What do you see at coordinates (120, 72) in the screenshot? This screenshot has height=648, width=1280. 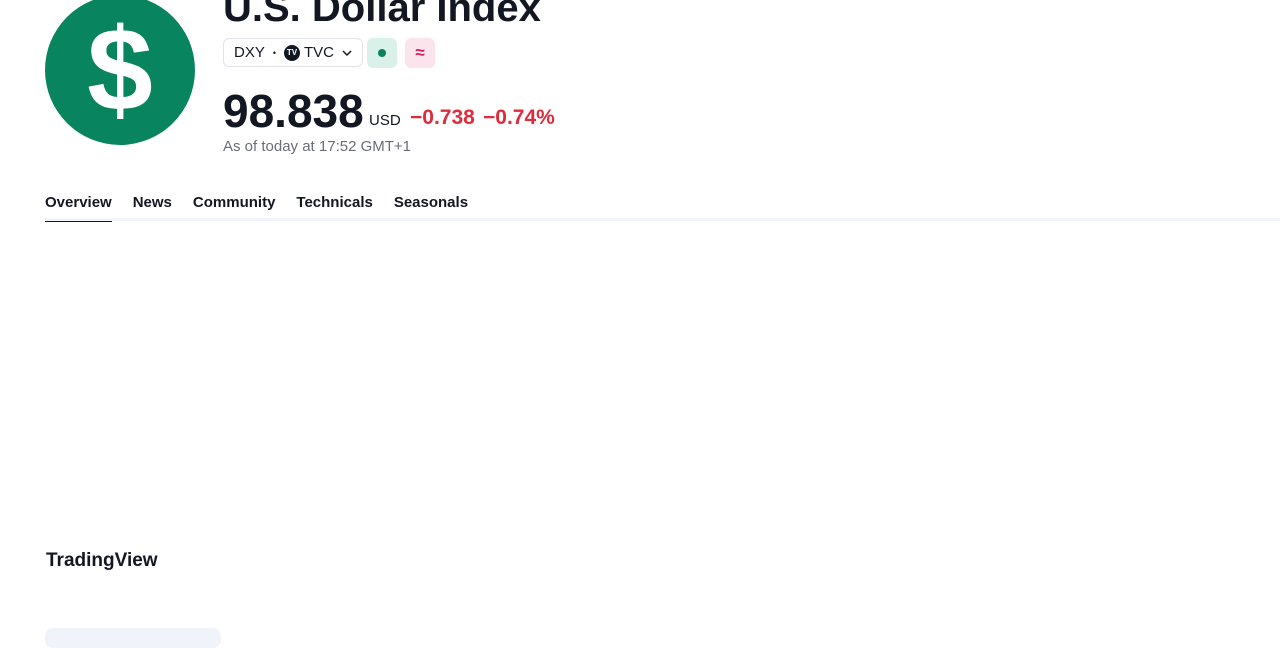 I see `logo: $` at bounding box center [120, 72].